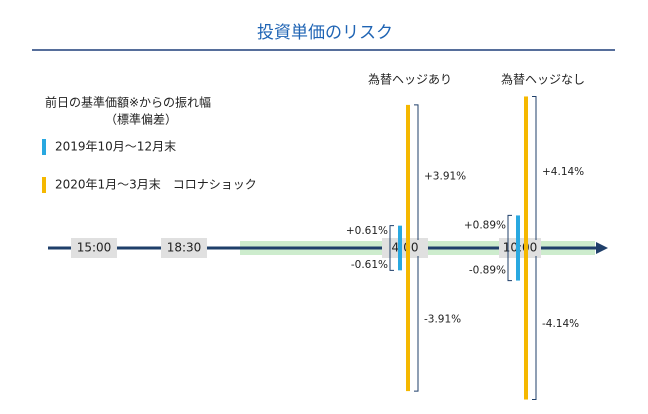  What do you see at coordinates (602, 248) in the screenshot?
I see `arrow-head` at bounding box center [602, 248].